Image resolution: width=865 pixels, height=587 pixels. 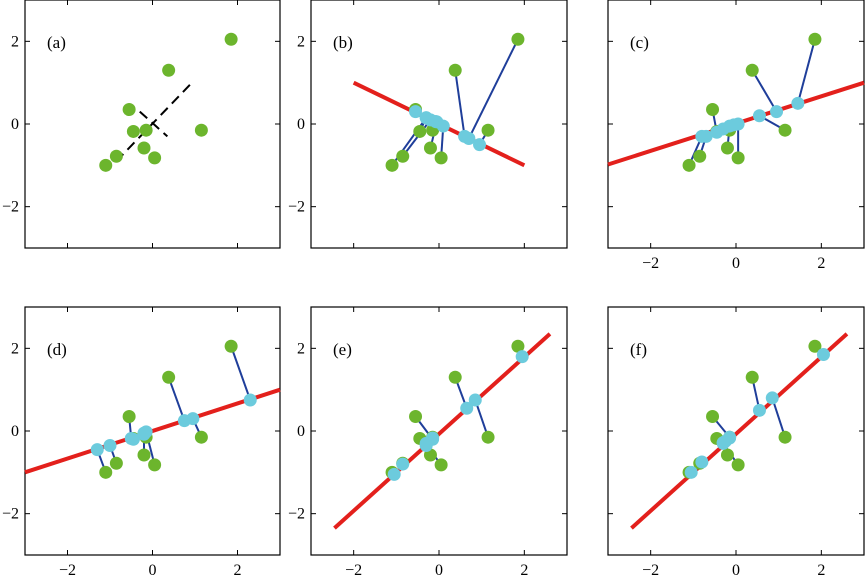 I want to click on panel-c: −2 0 2 (c), so click(x=736, y=136).